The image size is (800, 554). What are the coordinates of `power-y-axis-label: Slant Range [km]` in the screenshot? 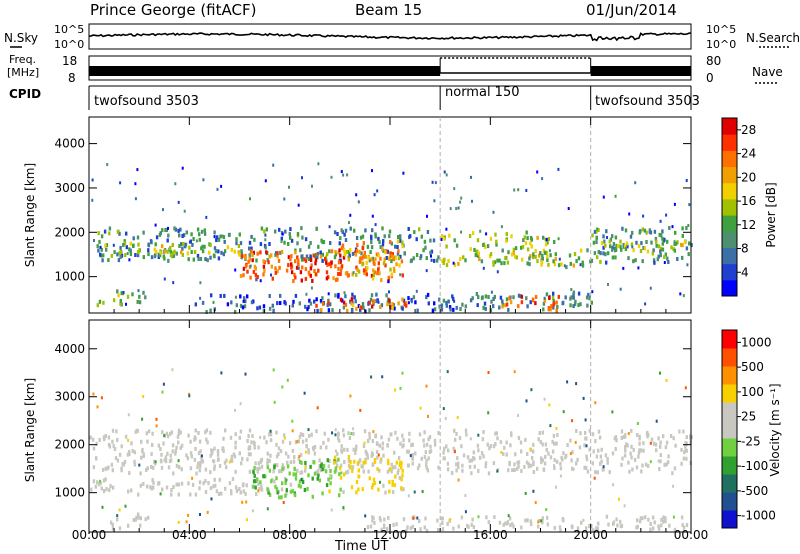 It's located at (30, 215).